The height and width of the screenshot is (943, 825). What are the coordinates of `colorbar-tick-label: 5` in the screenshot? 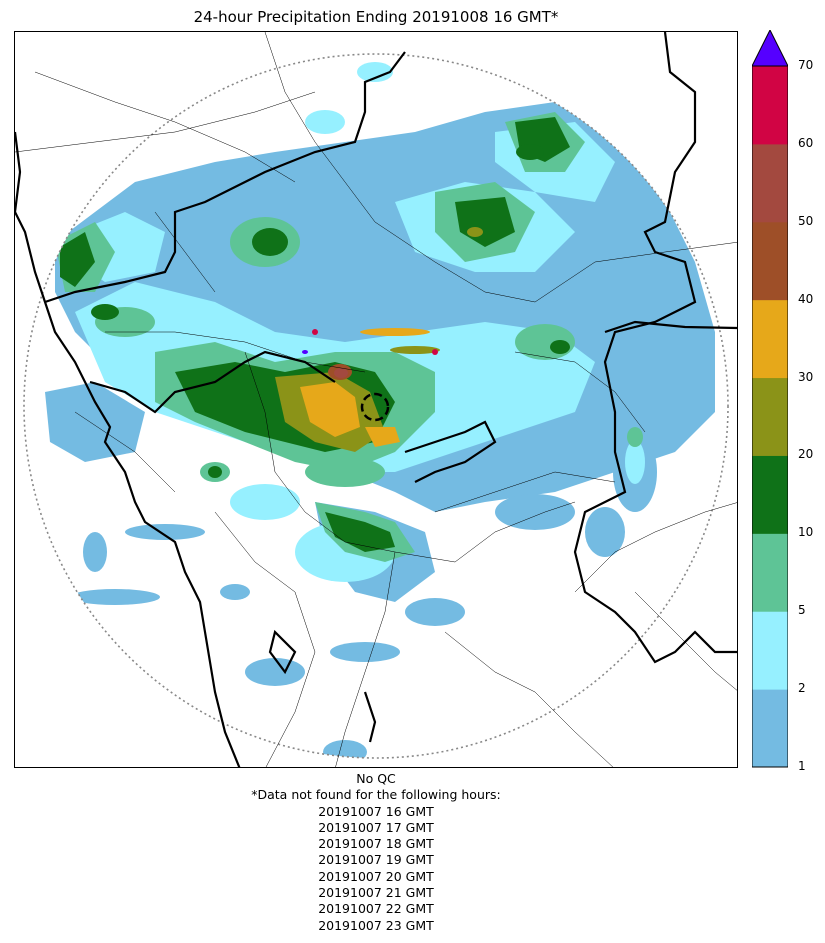 It's located at (802, 610).